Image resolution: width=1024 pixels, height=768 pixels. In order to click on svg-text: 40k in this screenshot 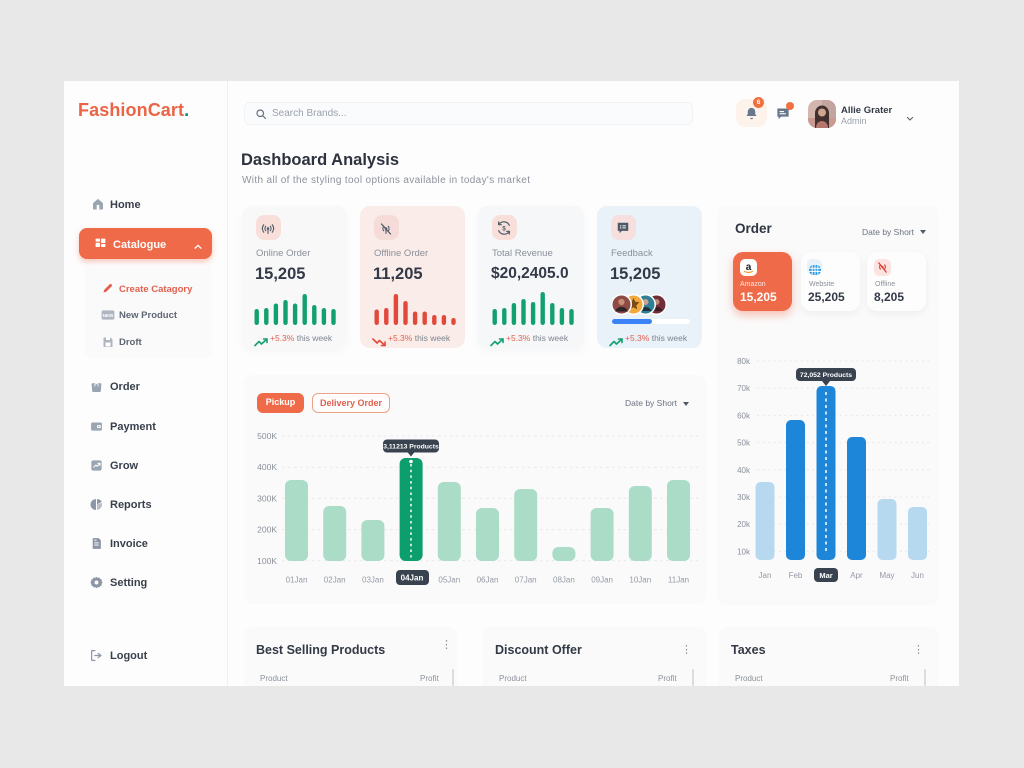, I will do `click(744, 470)`.